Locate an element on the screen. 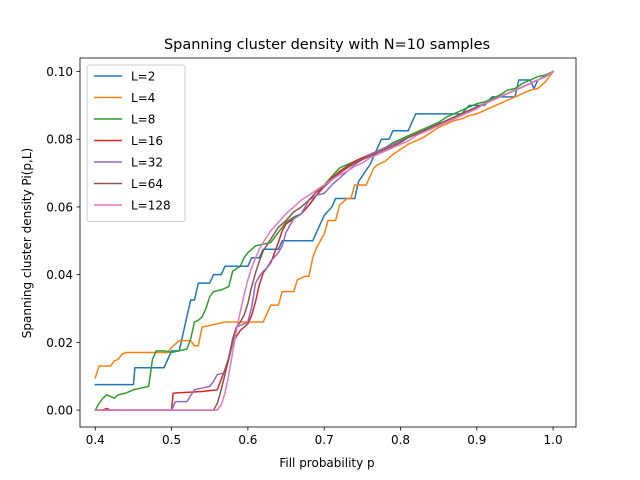 The height and width of the screenshot is (480, 640). legend-label: L=8 is located at coordinates (143, 120).